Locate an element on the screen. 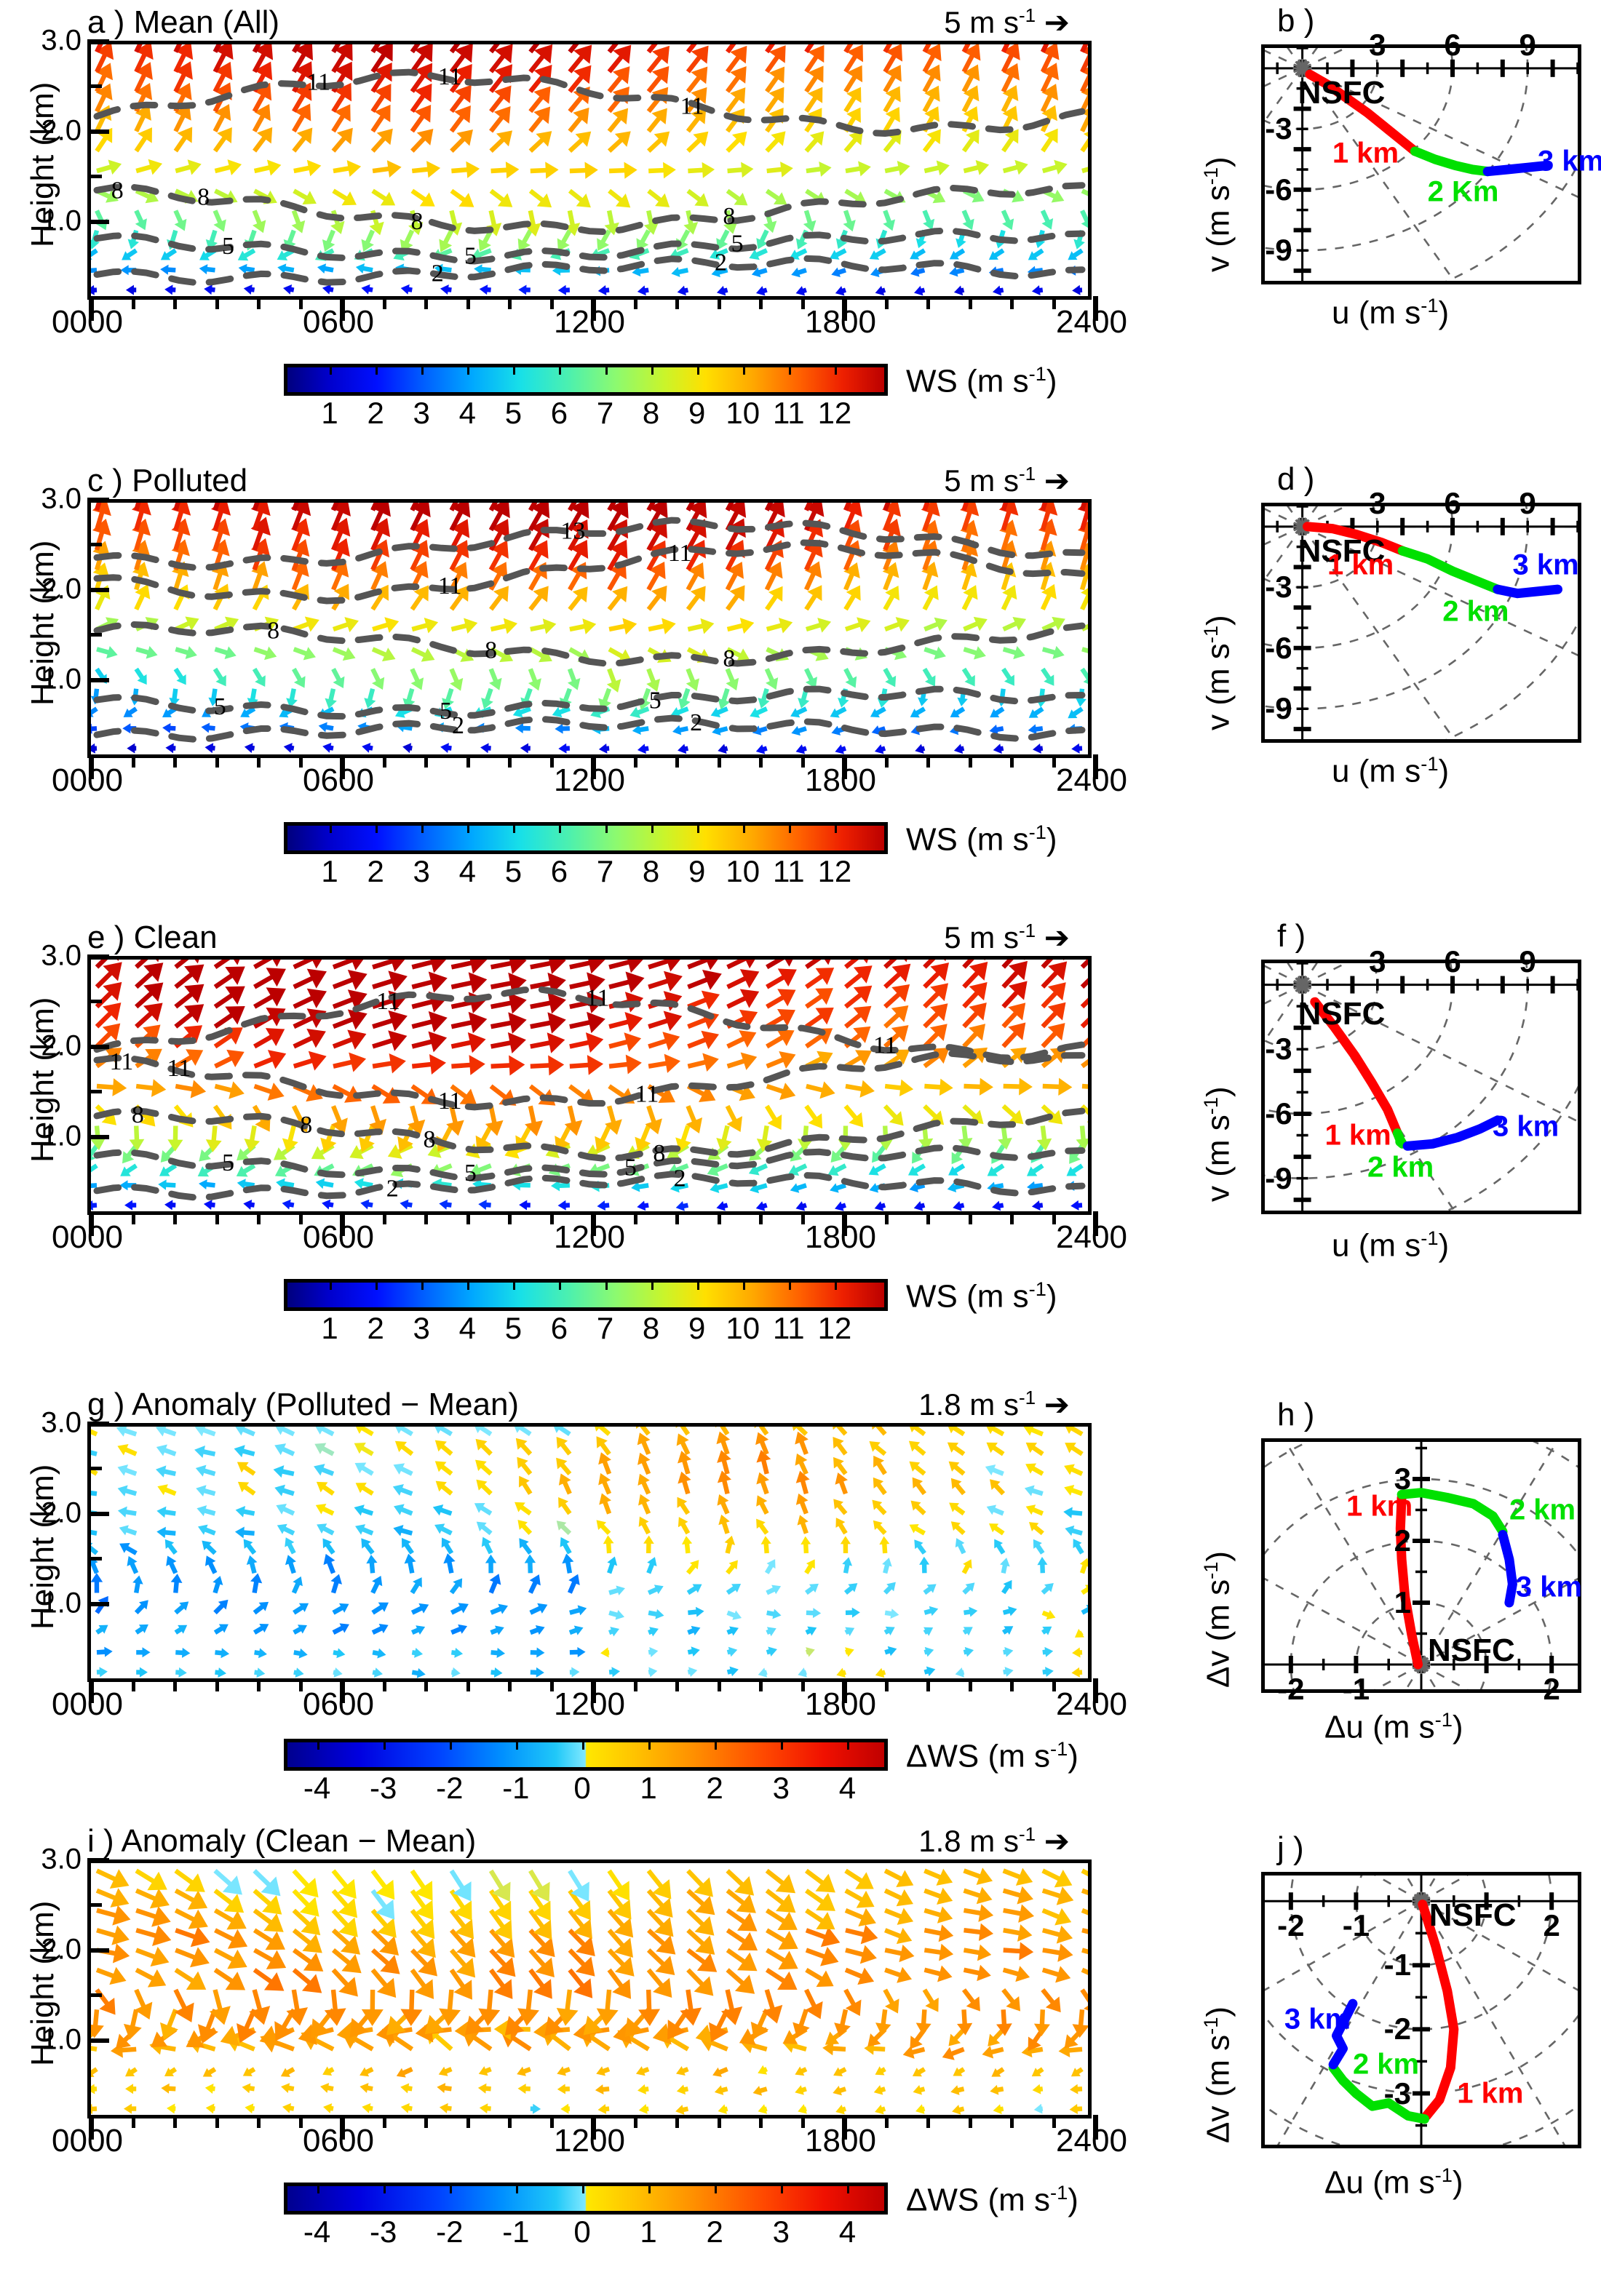  colorbar-tick-label: 12 is located at coordinates (834, 871).